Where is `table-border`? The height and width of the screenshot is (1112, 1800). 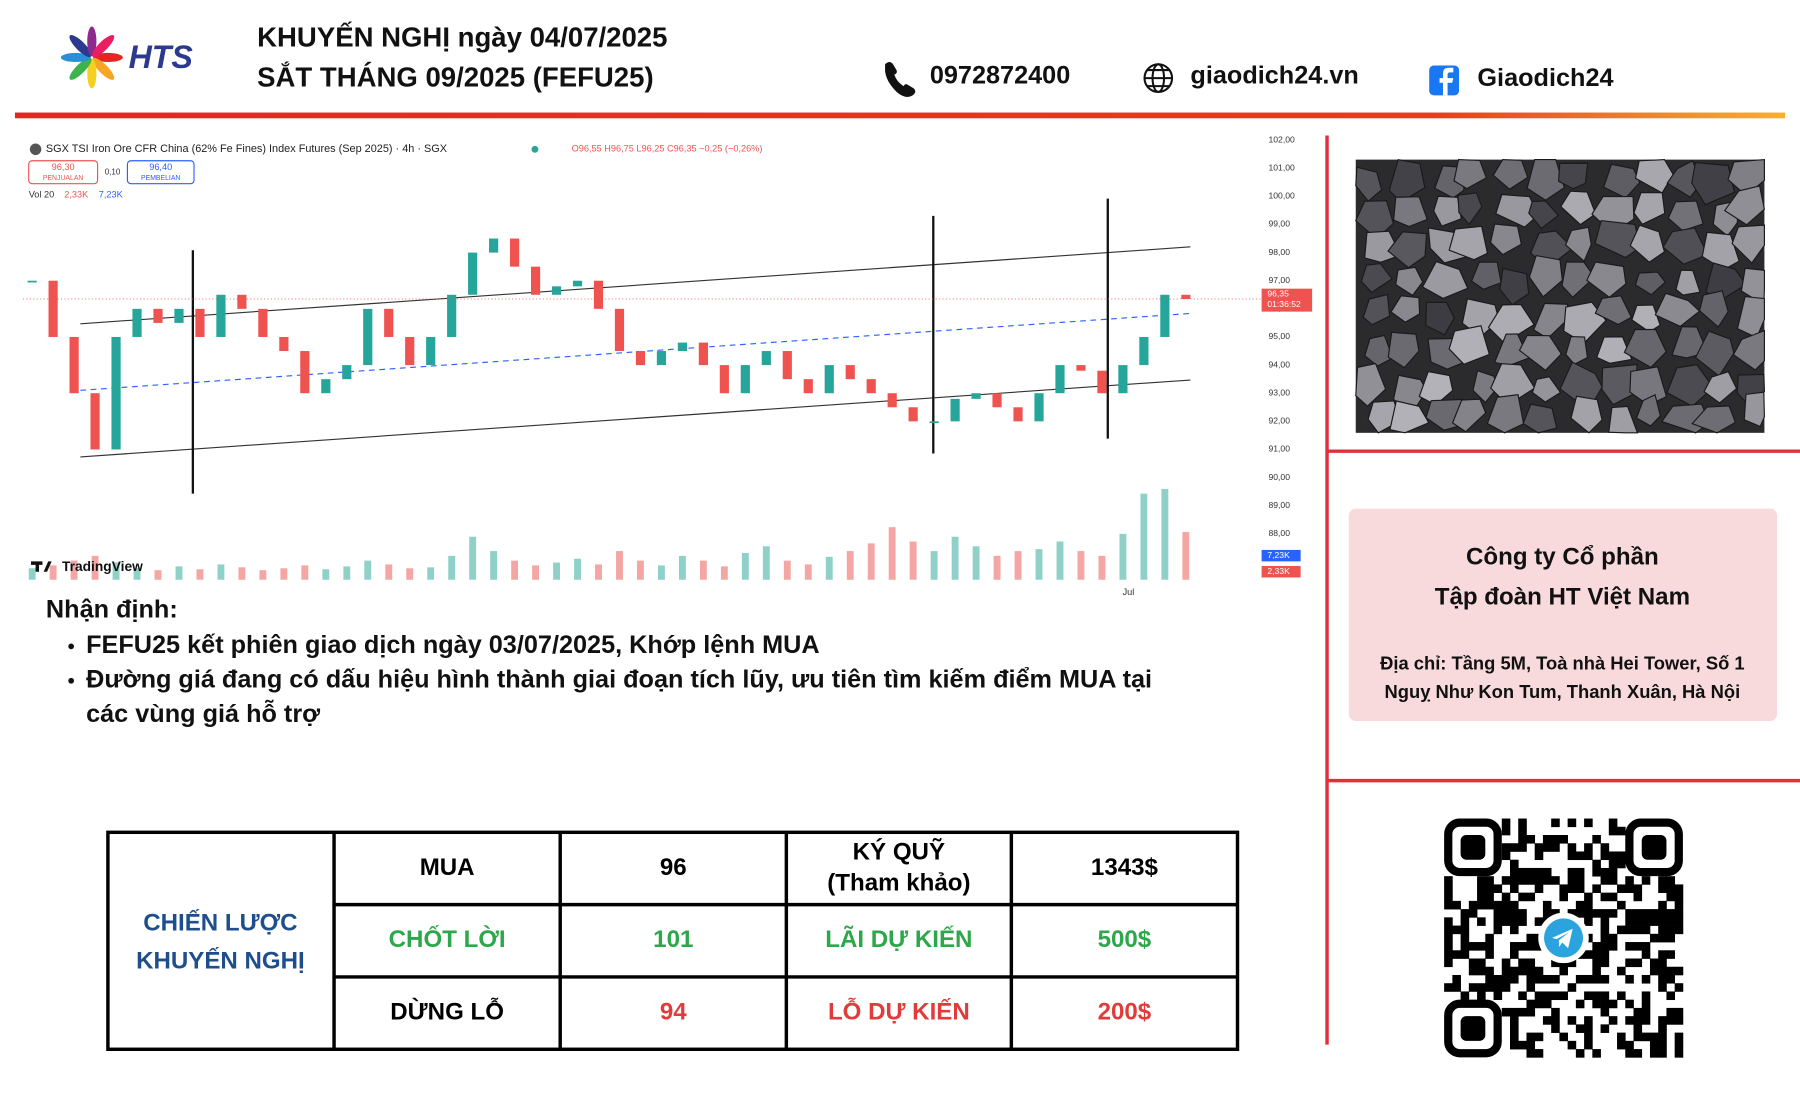
table-border is located at coordinates (673, 941).